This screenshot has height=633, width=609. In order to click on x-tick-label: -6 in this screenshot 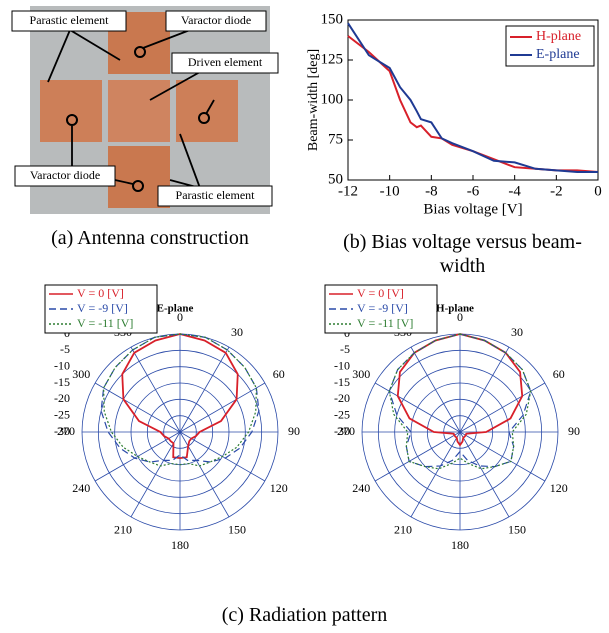, I will do `click(473, 191)`.